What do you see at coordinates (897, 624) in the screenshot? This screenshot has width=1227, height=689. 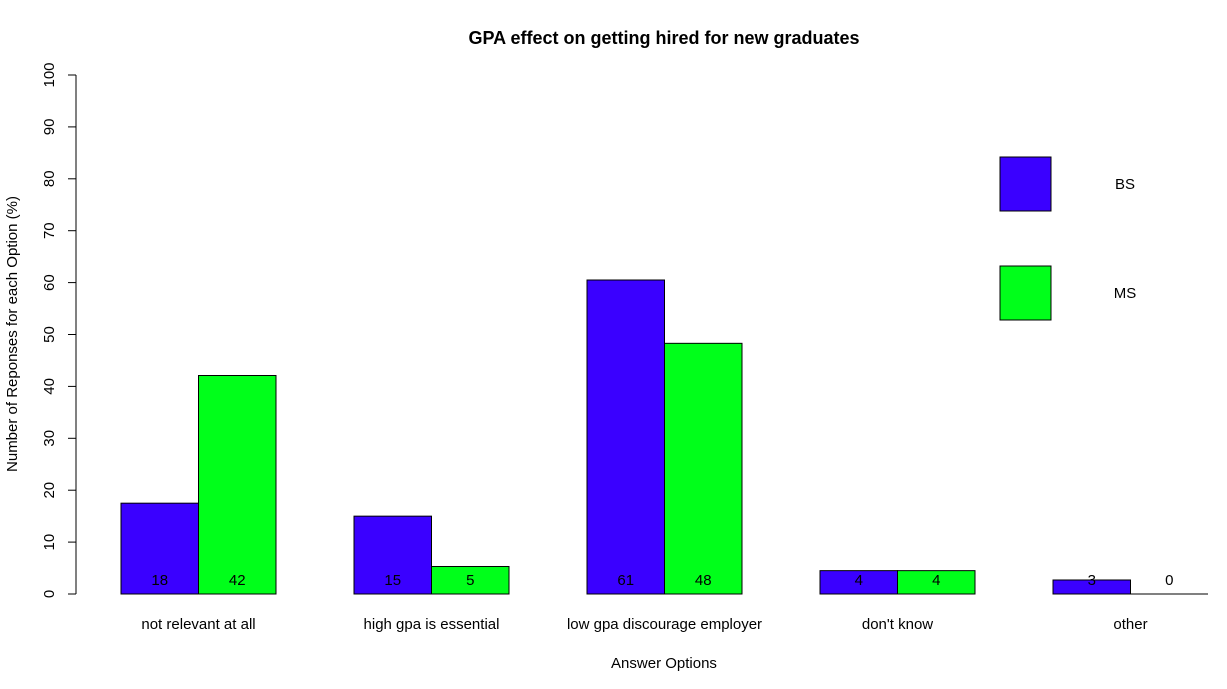 I see `x-tick-label: don't know` at bounding box center [897, 624].